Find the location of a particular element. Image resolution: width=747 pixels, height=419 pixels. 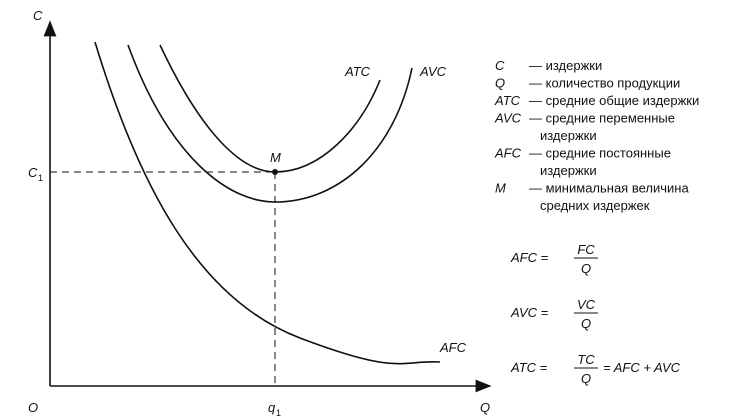

legend-symbol: ATC is located at coordinates (507, 100).